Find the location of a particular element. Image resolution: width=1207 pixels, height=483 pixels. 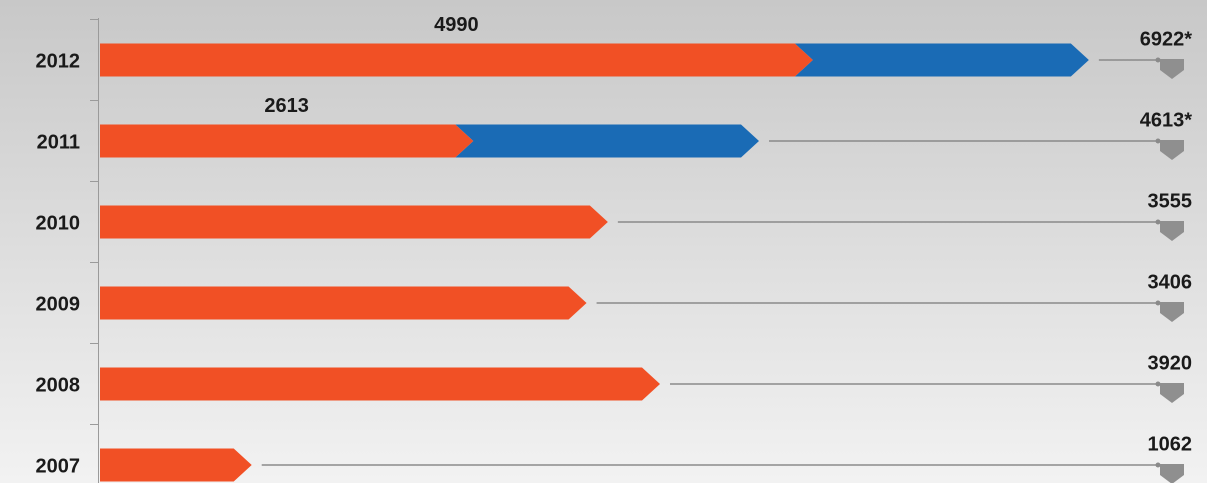

total-label: 4613* is located at coordinates (1166, 120).